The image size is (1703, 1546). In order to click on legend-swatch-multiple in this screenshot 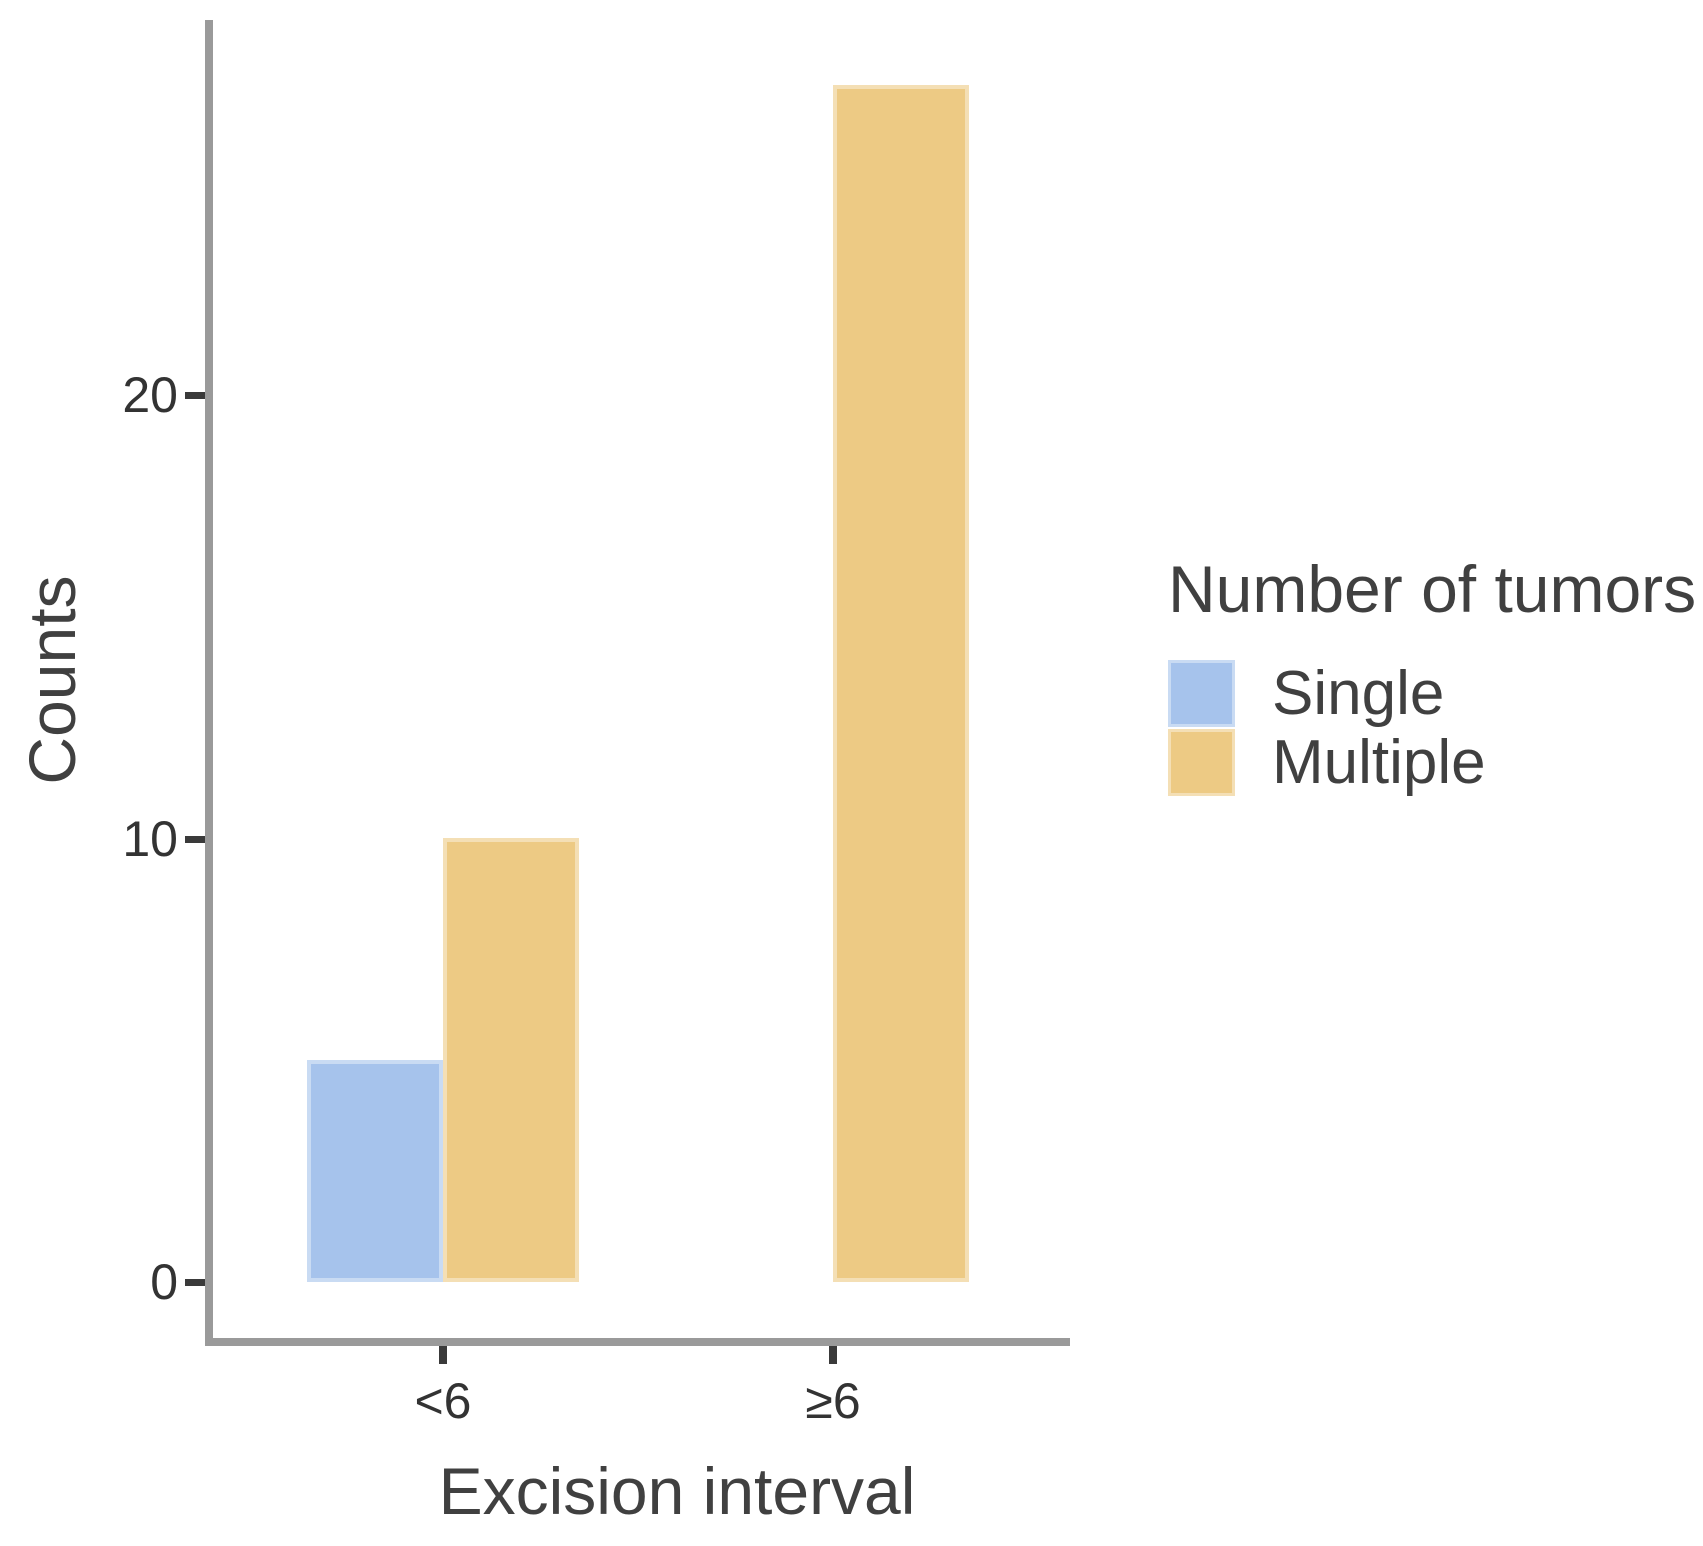, I will do `click(1201, 762)`.